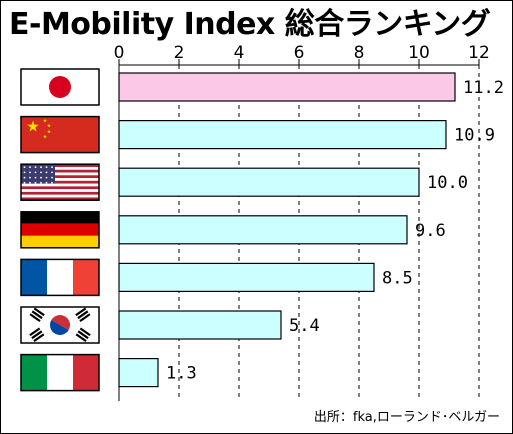  What do you see at coordinates (474, 136) in the screenshot?
I see `value-label-1: 10.9` at bounding box center [474, 136].